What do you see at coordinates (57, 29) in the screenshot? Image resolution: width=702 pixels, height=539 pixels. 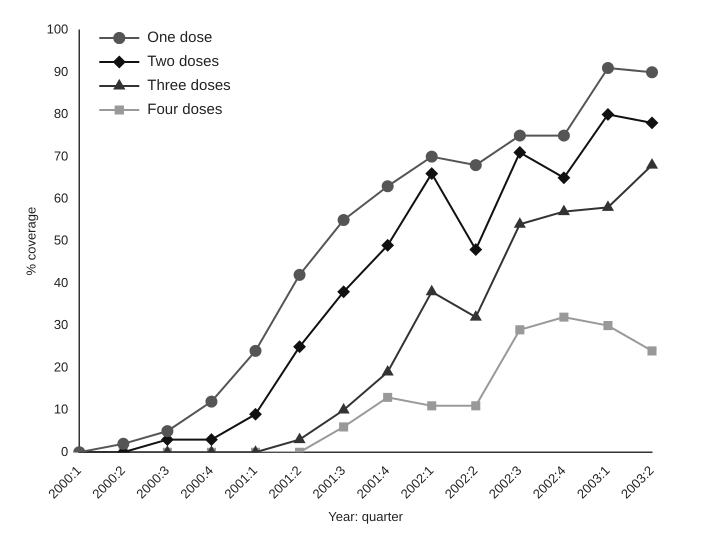 I see `y-tick-label: 100` at bounding box center [57, 29].